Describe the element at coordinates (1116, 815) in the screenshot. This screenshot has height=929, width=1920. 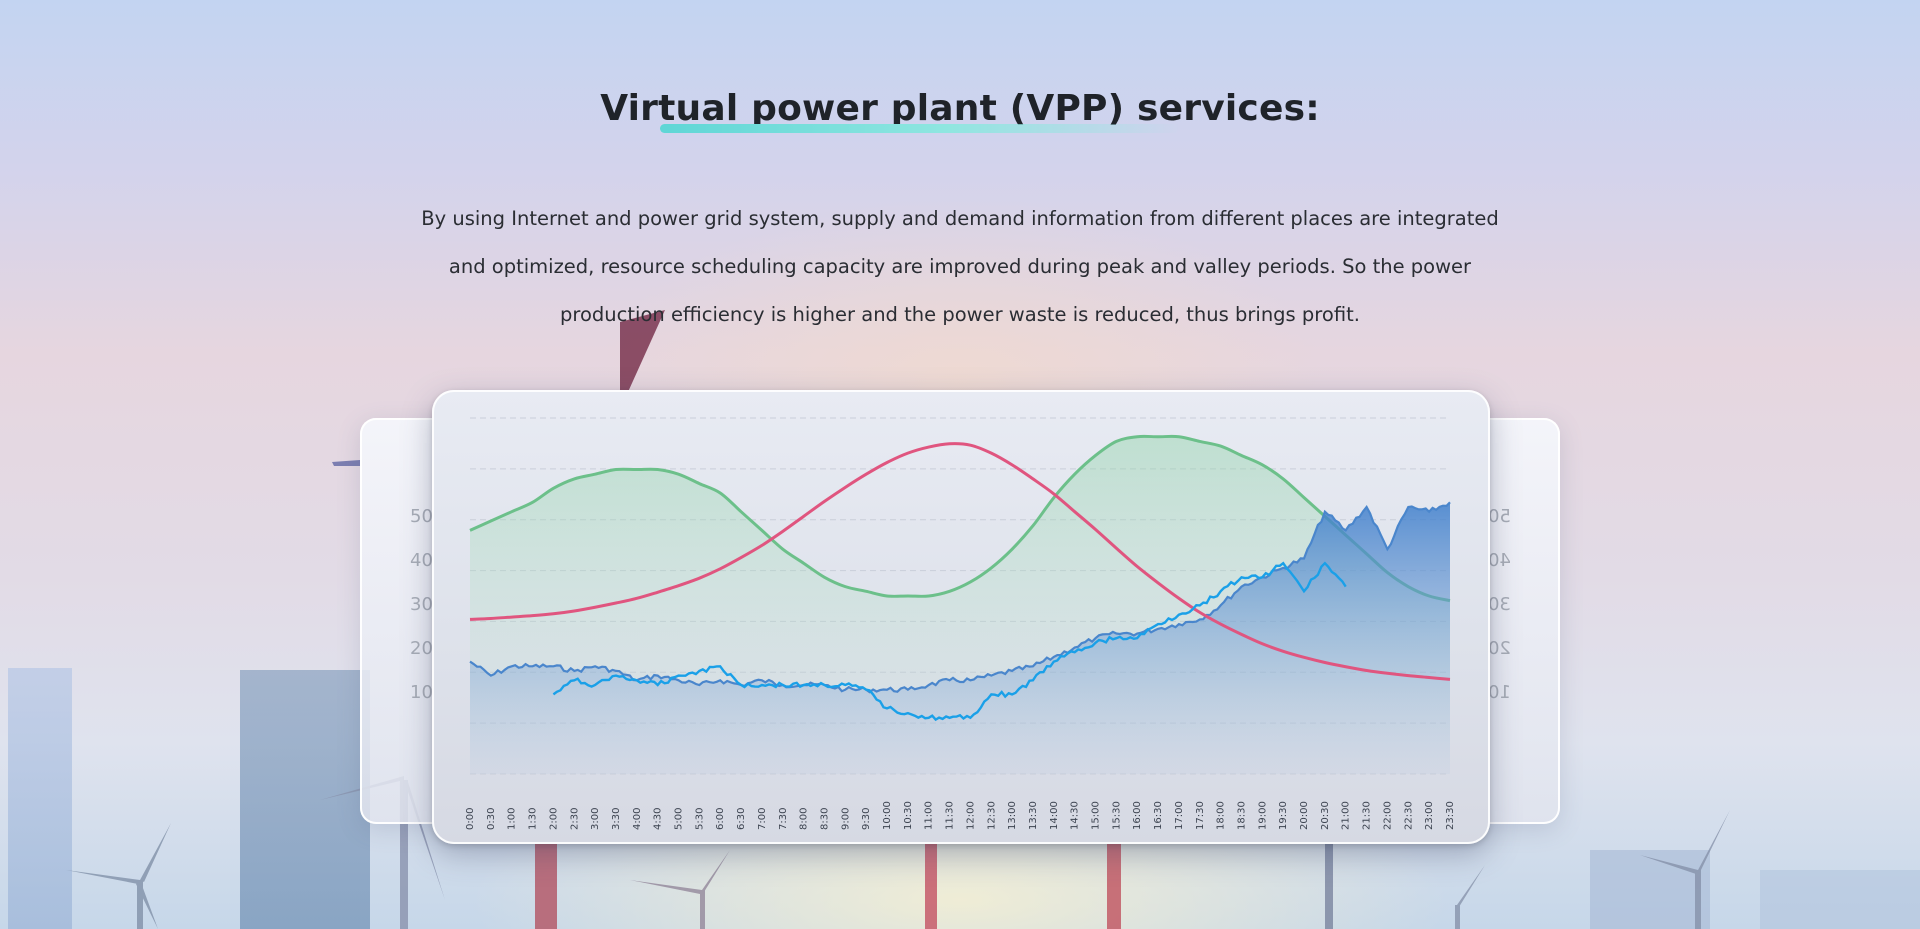
I see `x-tick-label: 15:30` at that location.